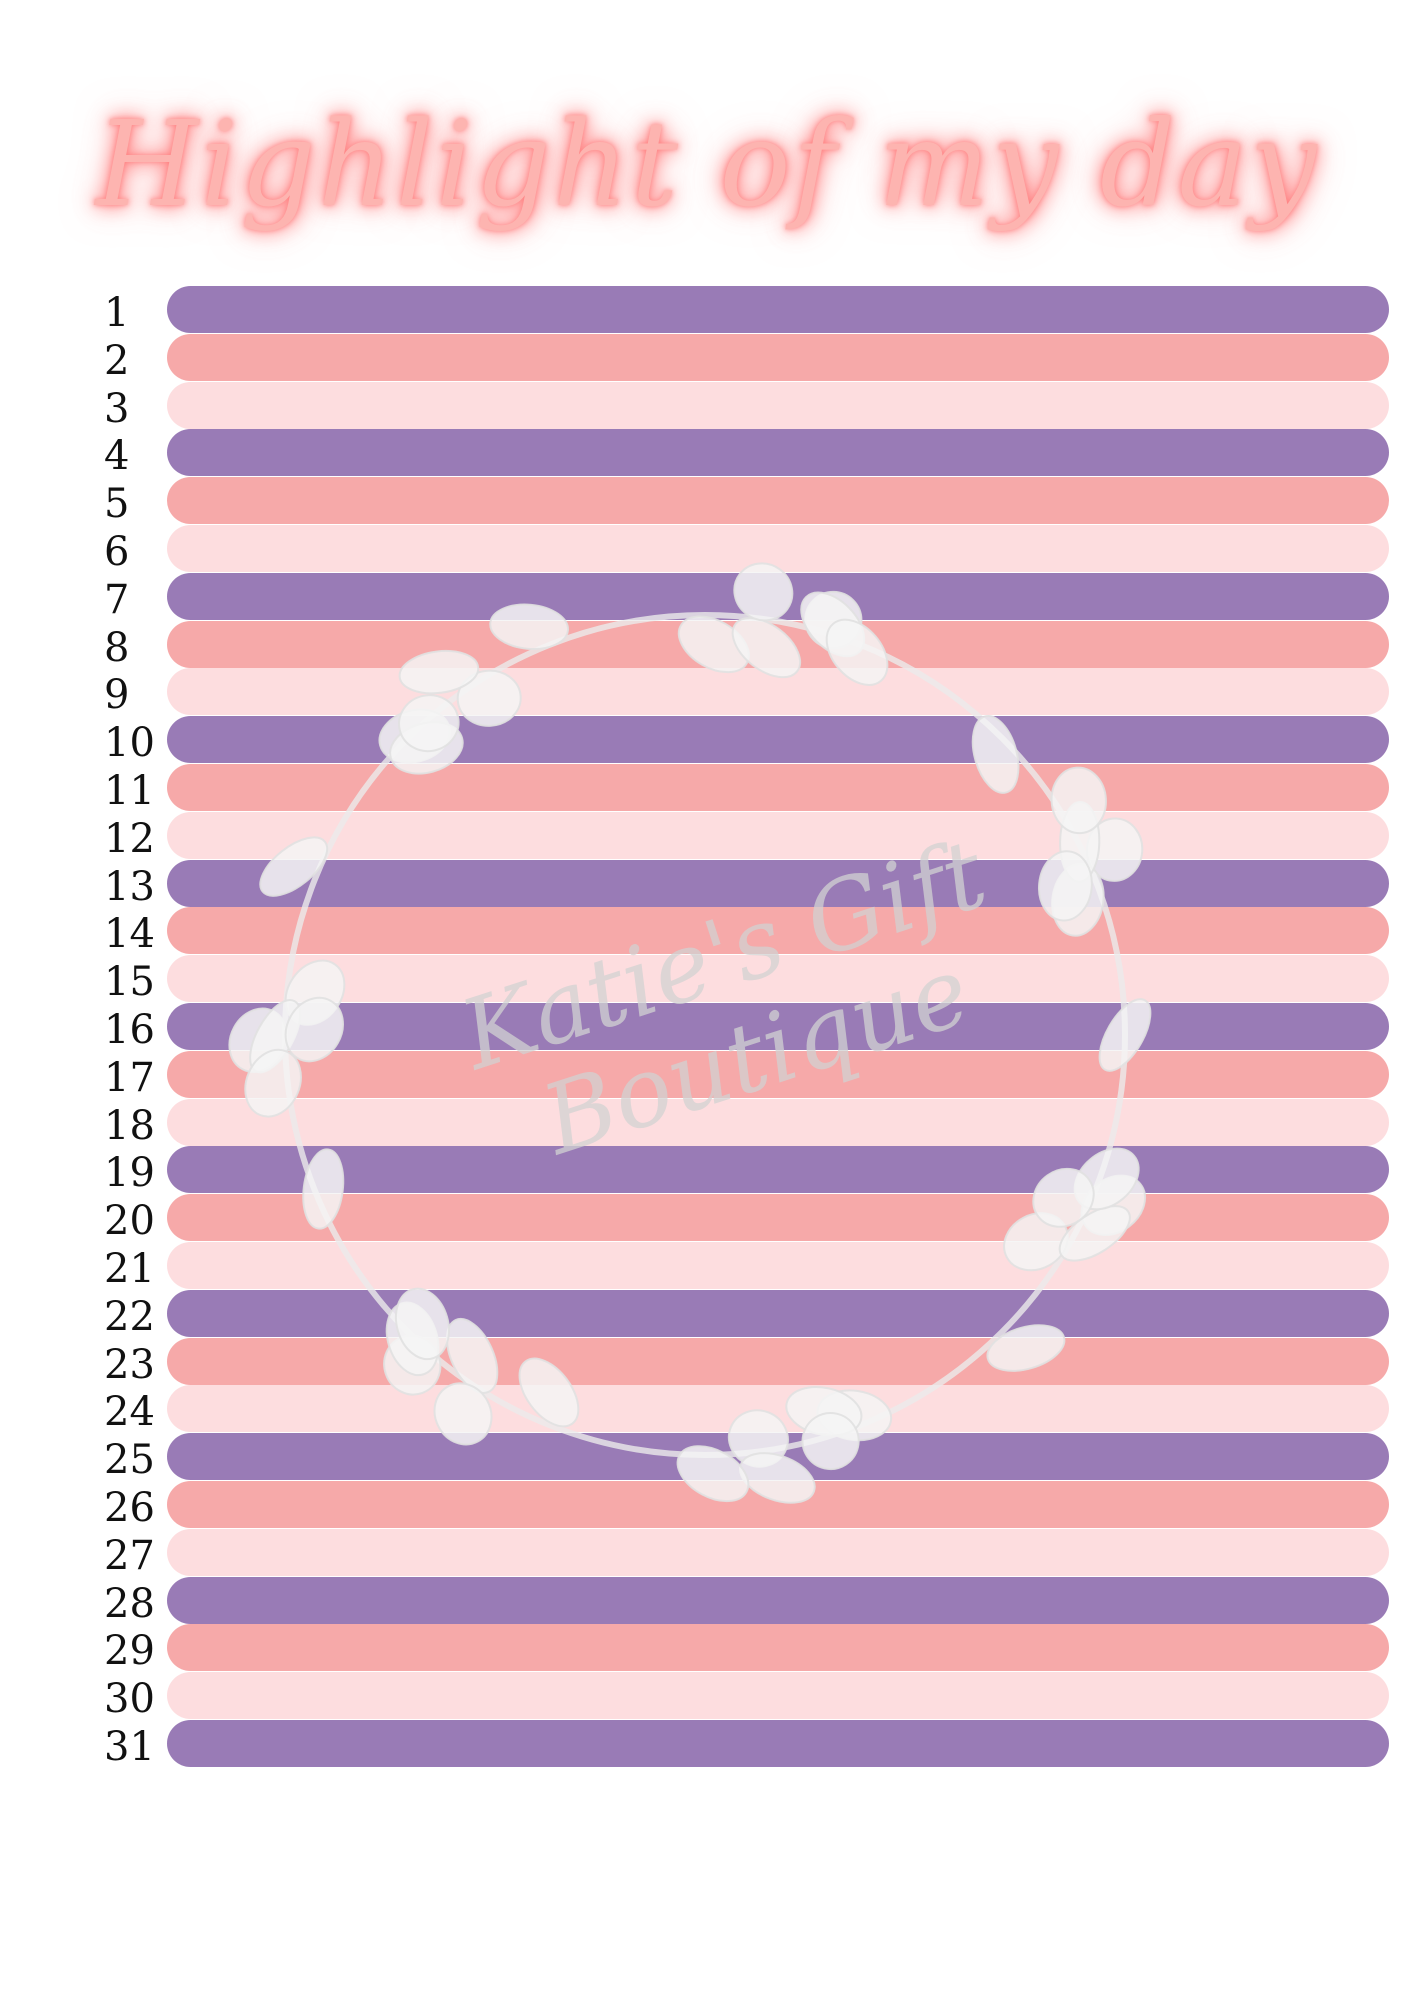 The width and height of the screenshot is (1414, 2000). What do you see at coordinates (117, 360) in the screenshot?
I see `day-number: 2` at bounding box center [117, 360].